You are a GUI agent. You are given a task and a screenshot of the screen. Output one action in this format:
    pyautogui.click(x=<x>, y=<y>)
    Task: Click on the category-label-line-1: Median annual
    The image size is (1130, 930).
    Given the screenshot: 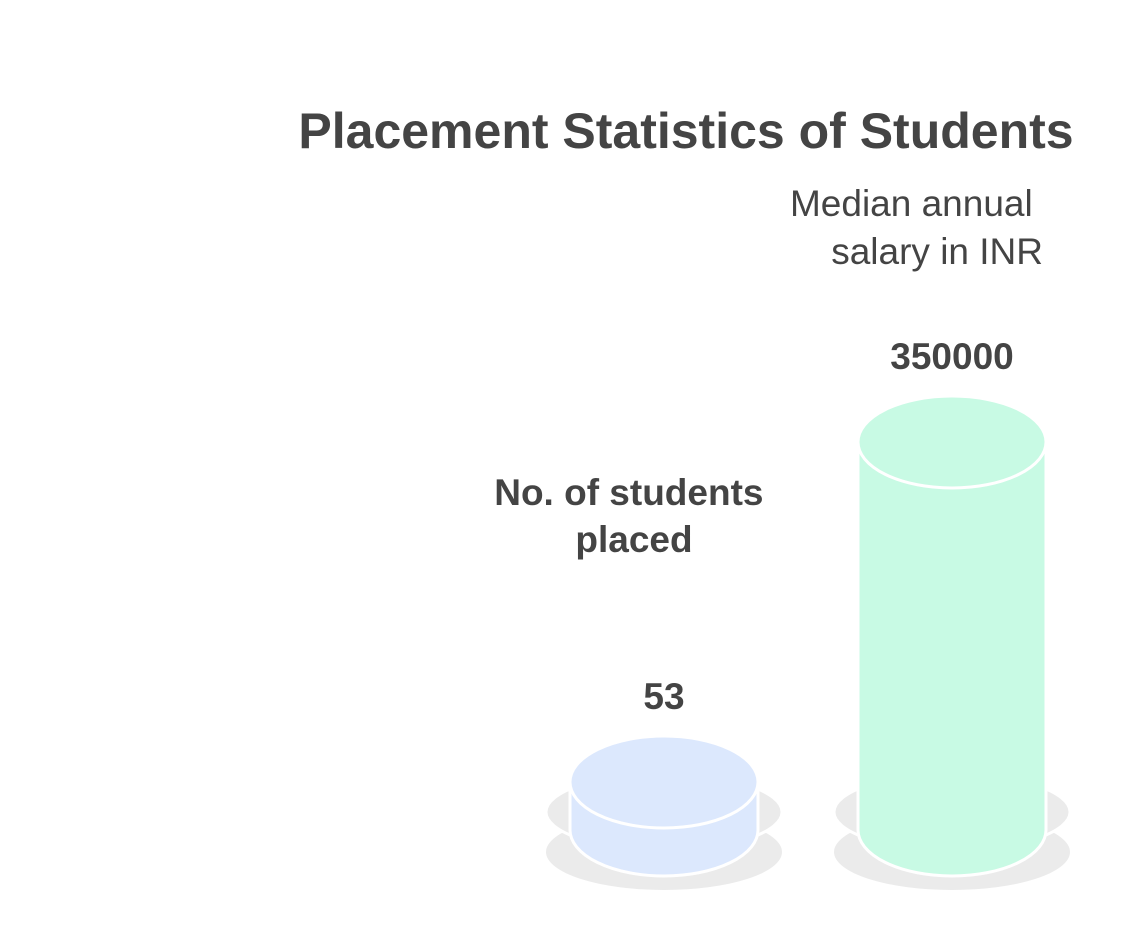 What is the action you would take?
    pyautogui.click(x=911, y=203)
    